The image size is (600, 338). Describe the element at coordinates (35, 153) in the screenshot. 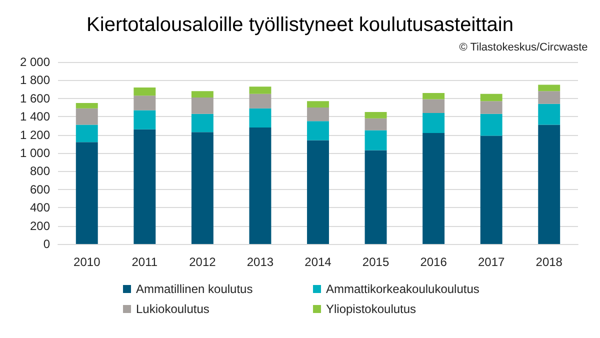

I see `y-tick-label: 1 000` at that location.